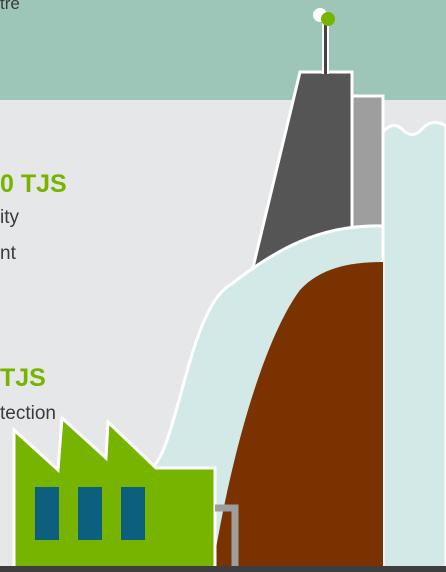 Image resolution: width=446 pixels, height=572 pixels. I want to click on factory-body, so click(114, 493).